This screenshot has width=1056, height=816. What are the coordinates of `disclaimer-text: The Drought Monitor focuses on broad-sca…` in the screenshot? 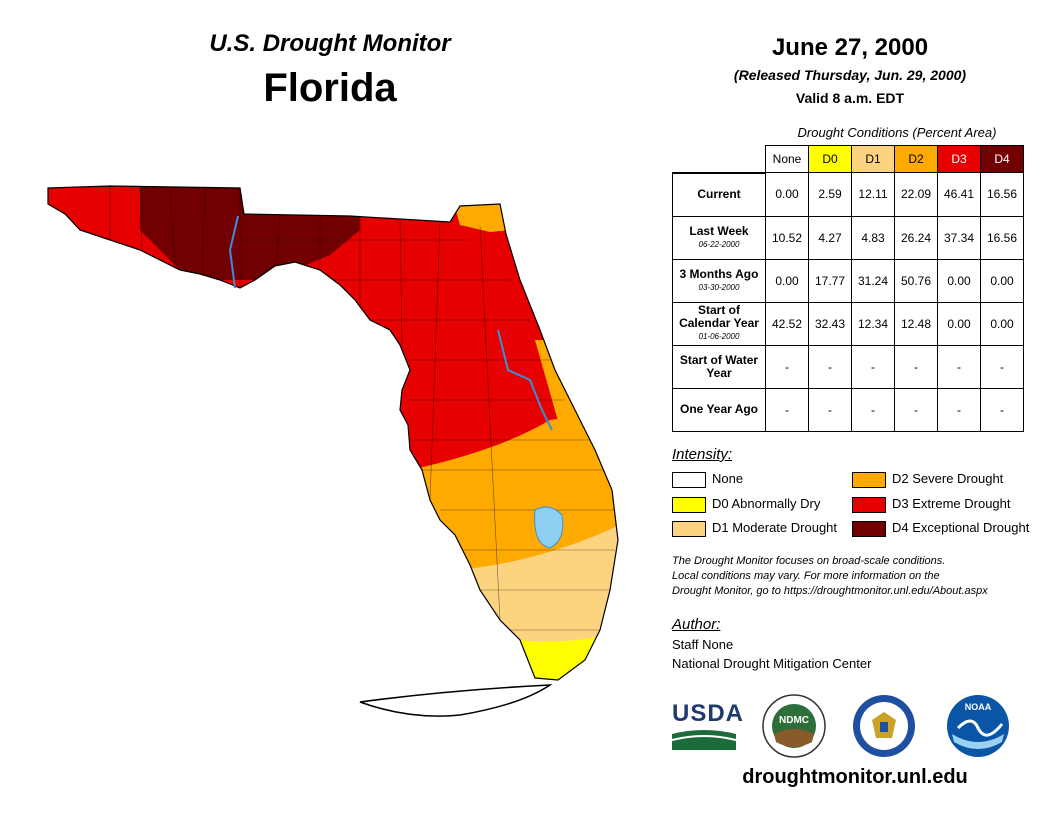 It's located at (857, 576).